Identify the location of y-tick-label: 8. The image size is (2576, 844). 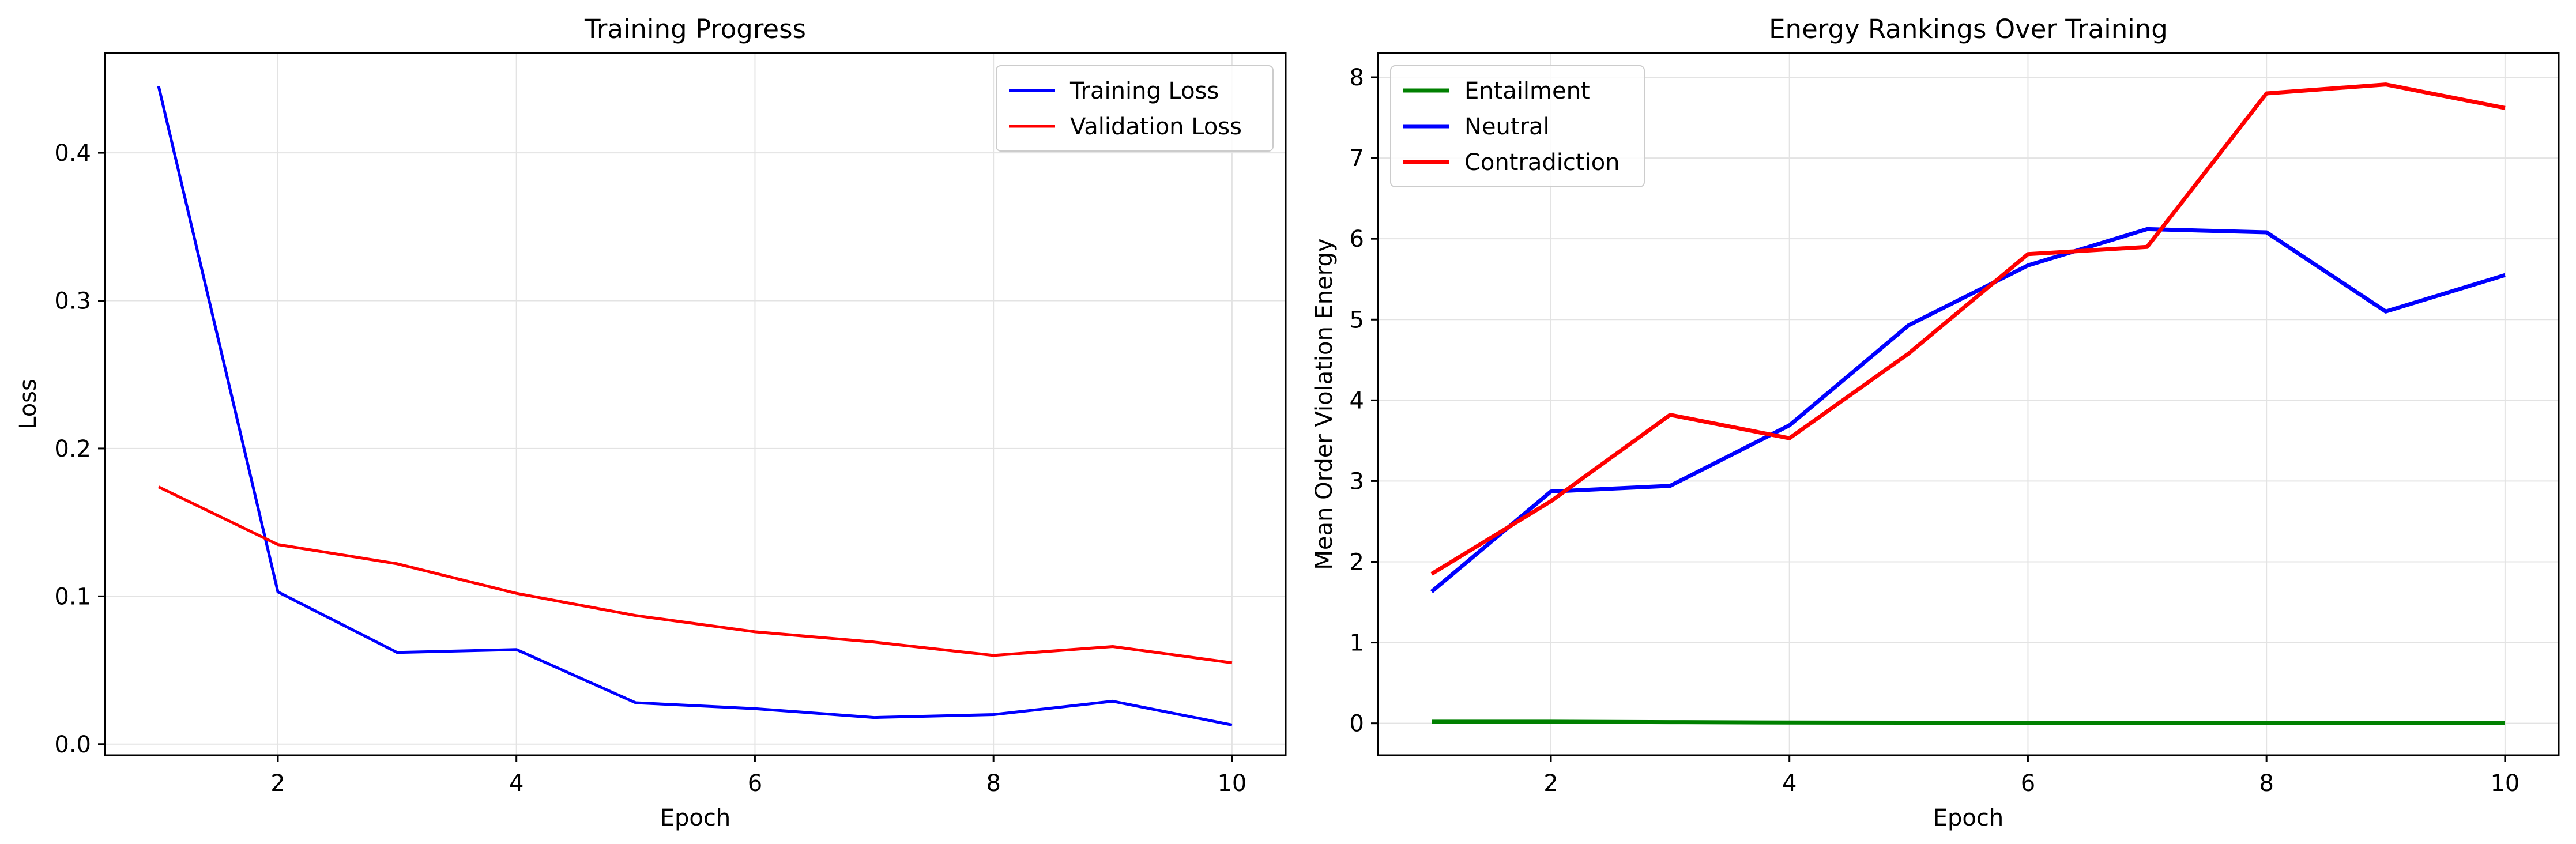
(1357, 78).